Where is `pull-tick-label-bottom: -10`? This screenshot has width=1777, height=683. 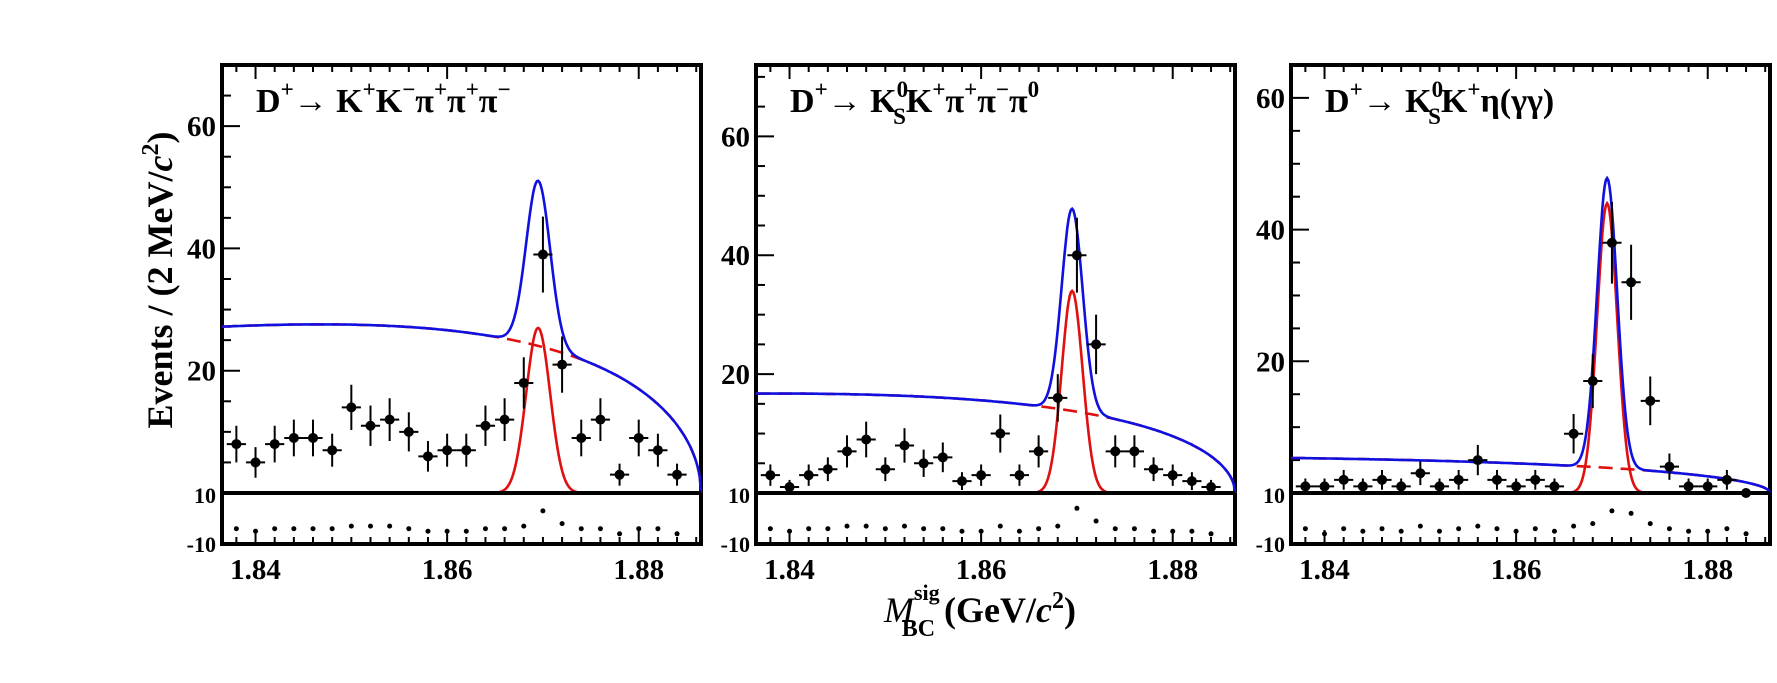
pull-tick-label-bottom: -10 is located at coordinates (735, 544).